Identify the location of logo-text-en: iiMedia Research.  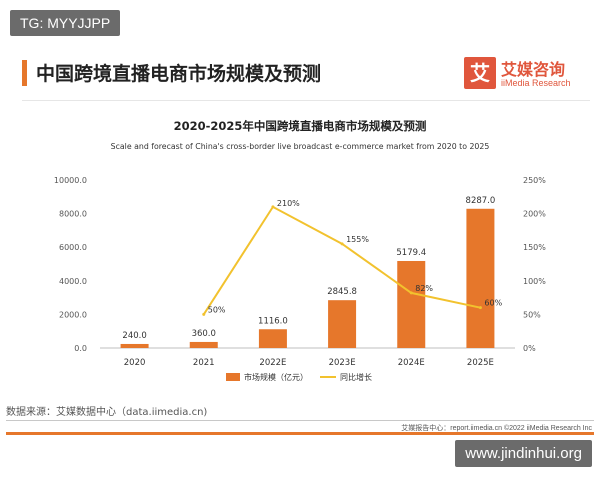
(536, 83).